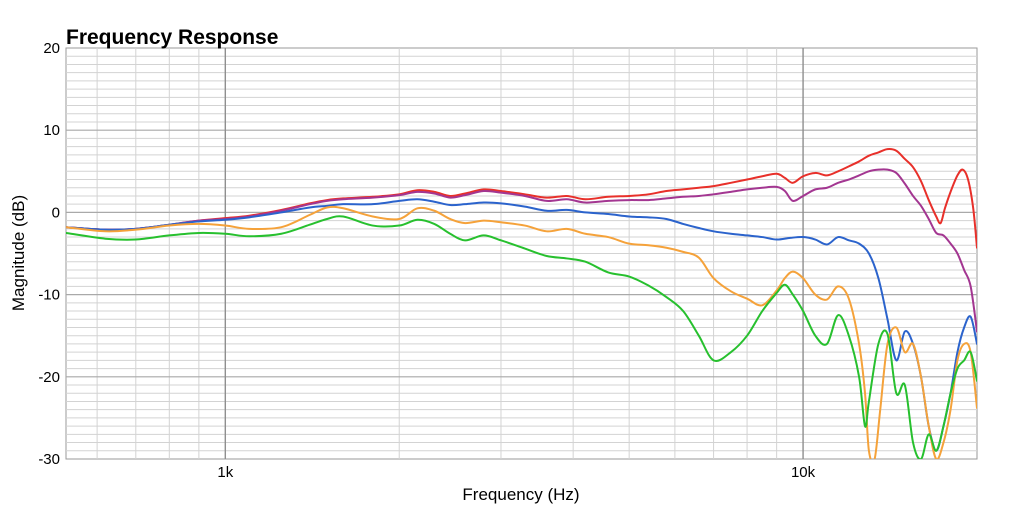 The image size is (1024, 516). What do you see at coordinates (51, 130) in the screenshot?
I see `y-tick-label: 10` at bounding box center [51, 130].